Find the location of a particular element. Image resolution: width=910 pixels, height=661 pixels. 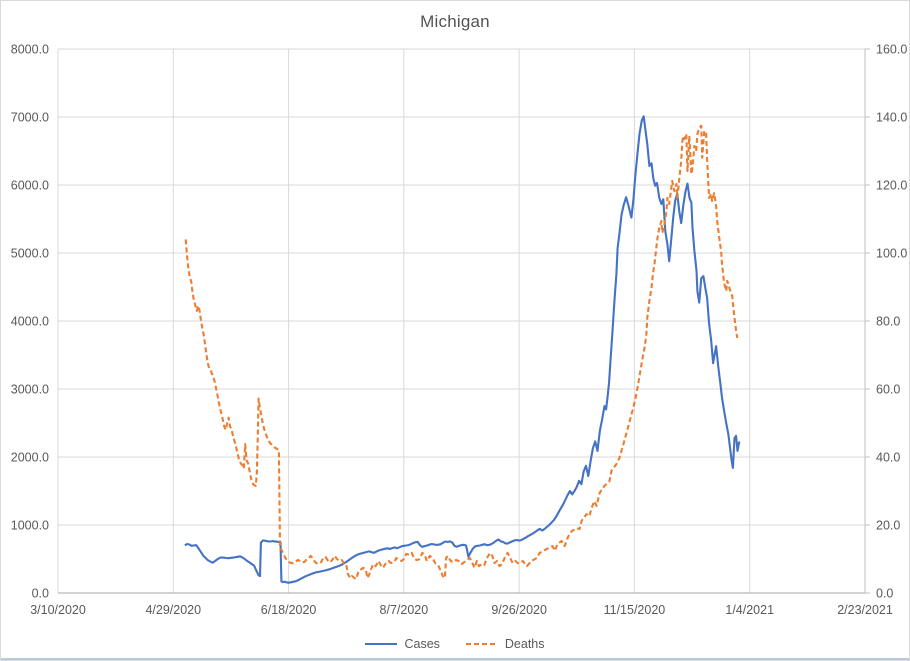

cases-line-sample is located at coordinates (381, 644).